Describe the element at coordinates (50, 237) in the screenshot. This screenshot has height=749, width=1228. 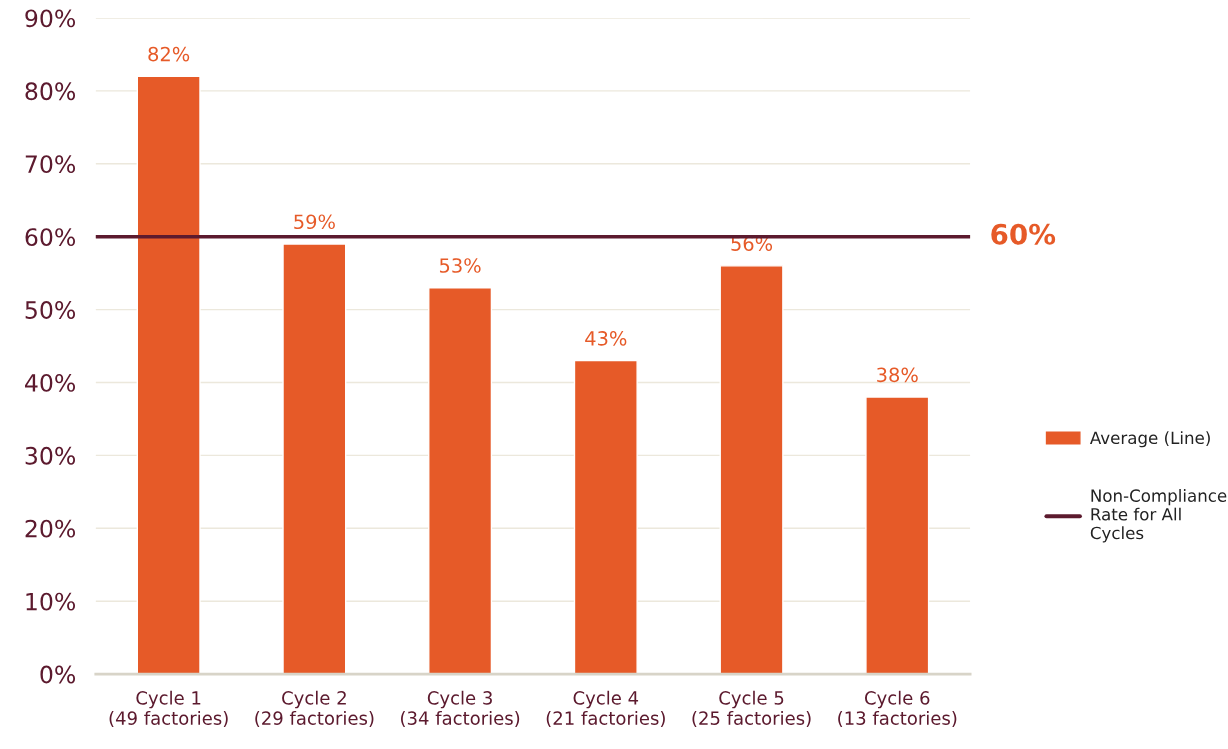
I see `y-tick-label: 60%` at that location.